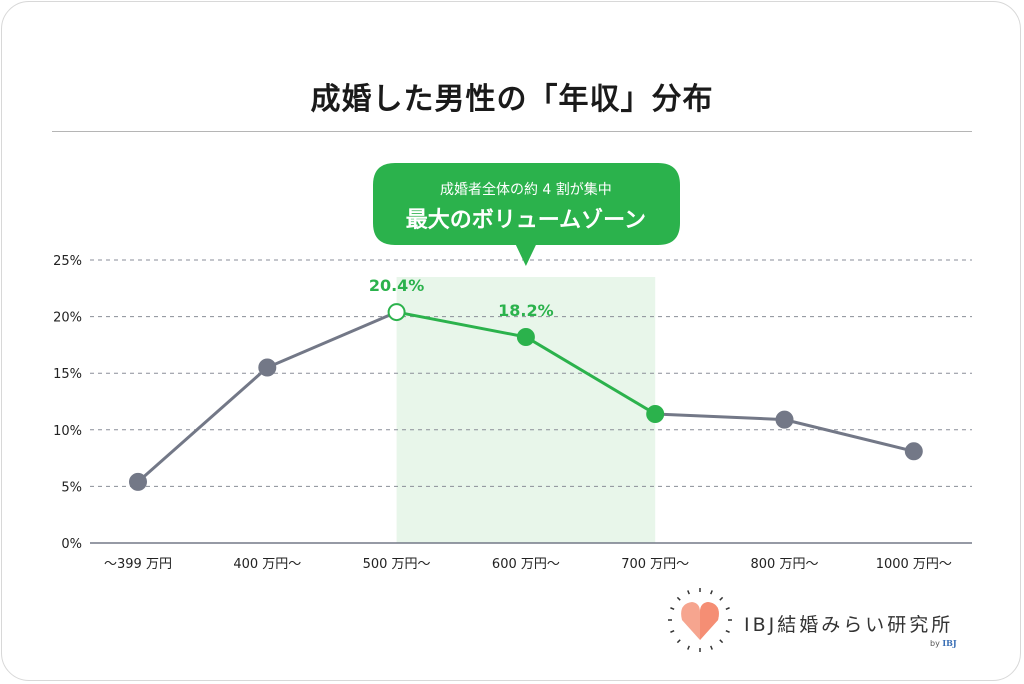 The image size is (1024, 684). Describe the element at coordinates (67, 374) in the screenshot. I see `y-tick-label: 15%` at that location.